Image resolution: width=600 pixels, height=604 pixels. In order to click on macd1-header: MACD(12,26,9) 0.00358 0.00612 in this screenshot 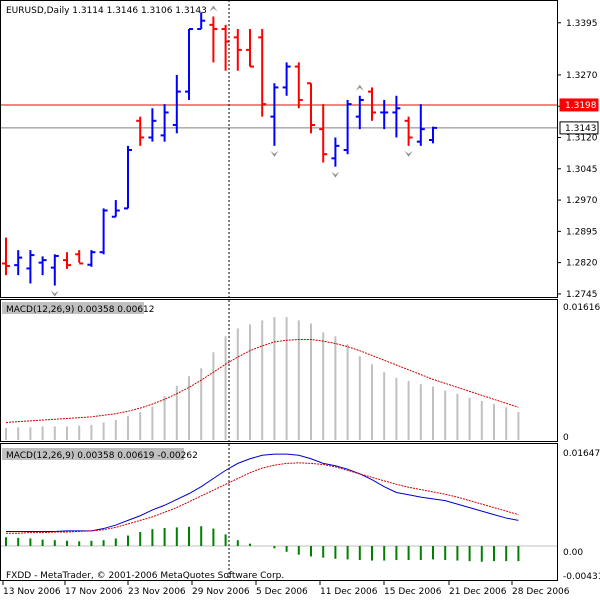, I will do `click(80, 310)`.